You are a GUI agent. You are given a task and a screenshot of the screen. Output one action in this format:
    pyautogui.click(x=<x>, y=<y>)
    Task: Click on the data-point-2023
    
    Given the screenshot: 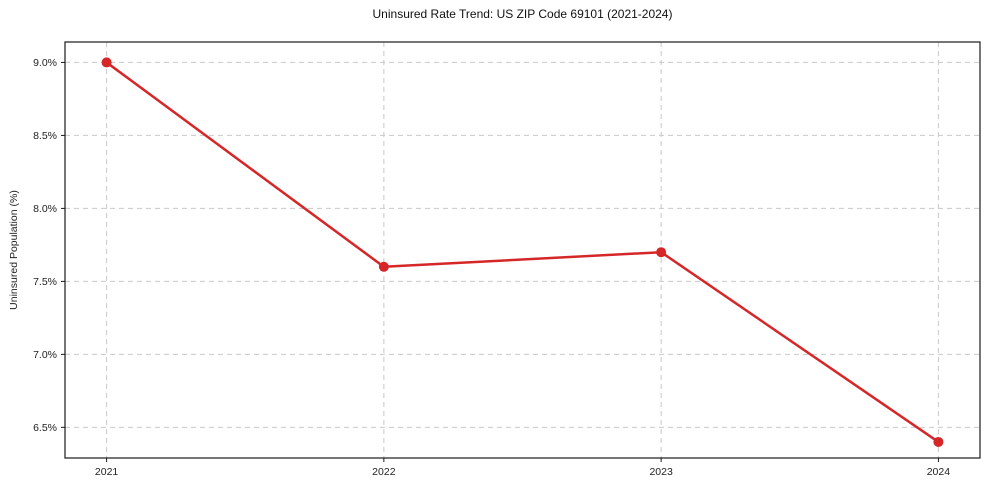 What is the action you would take?
    pyautogui.click(x=661, y=252)
    